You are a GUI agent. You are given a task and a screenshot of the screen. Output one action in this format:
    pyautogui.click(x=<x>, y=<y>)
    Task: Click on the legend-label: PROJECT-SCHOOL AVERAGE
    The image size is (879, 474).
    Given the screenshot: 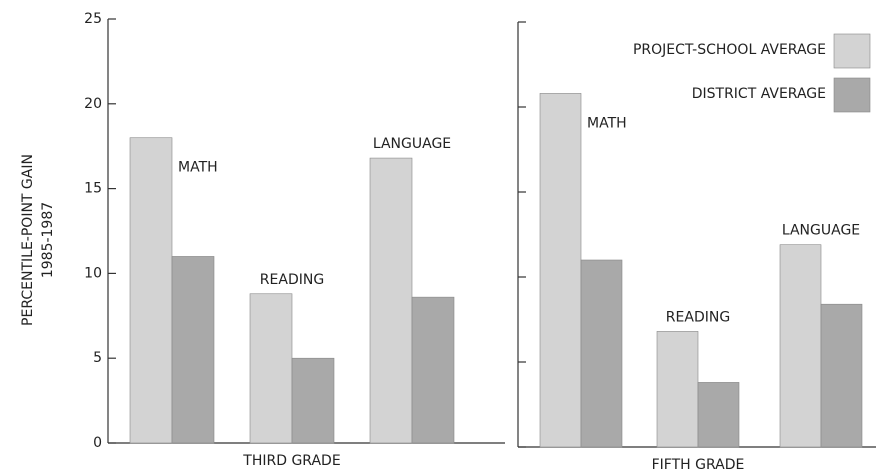 What is the action you would take?
    pyautogui.click(x=729, y=50)
    